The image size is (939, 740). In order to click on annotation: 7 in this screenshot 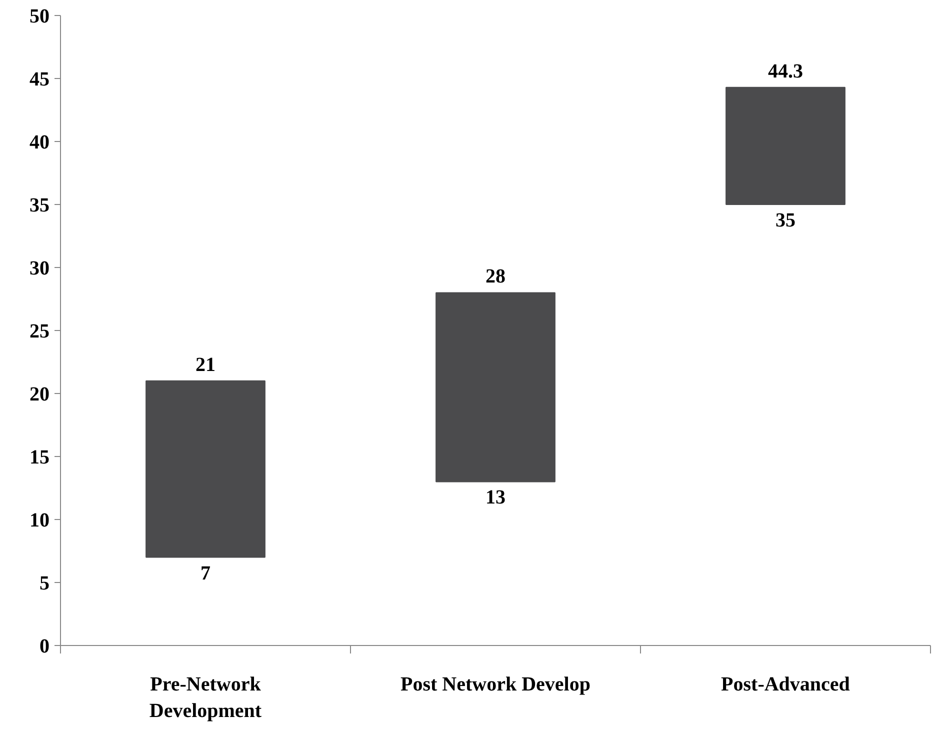, I will do `click(205, 573)`.